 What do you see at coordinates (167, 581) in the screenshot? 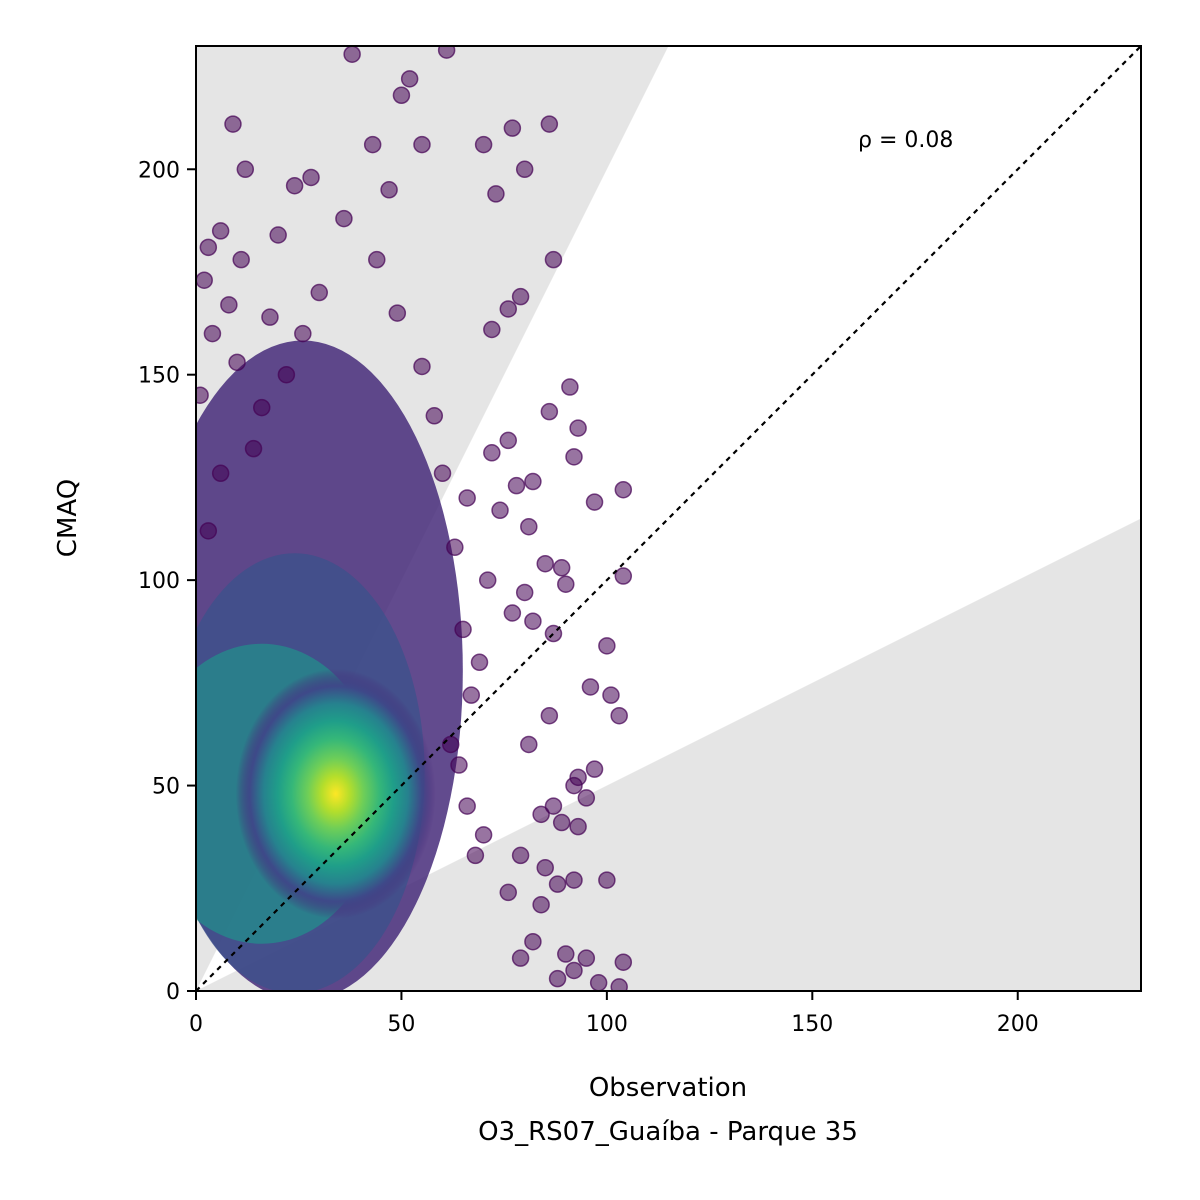
I see `y-axis-ticks: 0 50 100 150 200` at bounding box center [167, 581].